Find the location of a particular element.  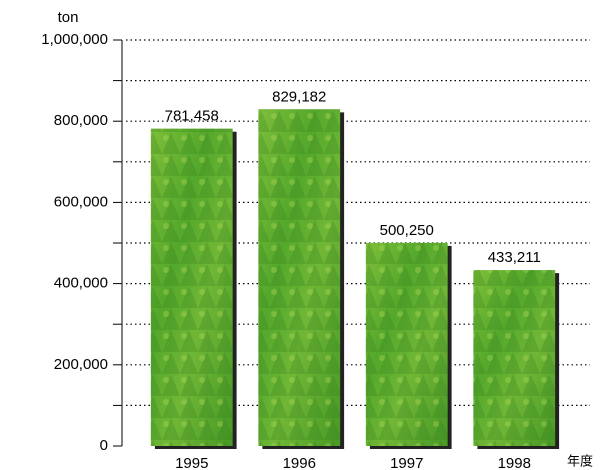

y-tick-label: 200,000 is located at coordinates (81, 364).